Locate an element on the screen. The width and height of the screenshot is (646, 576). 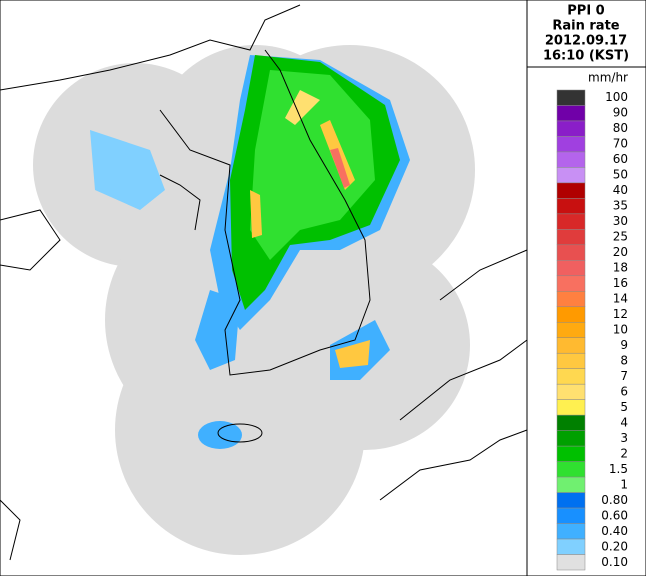
legend-label: 60 is located at coordinates (620, 159).